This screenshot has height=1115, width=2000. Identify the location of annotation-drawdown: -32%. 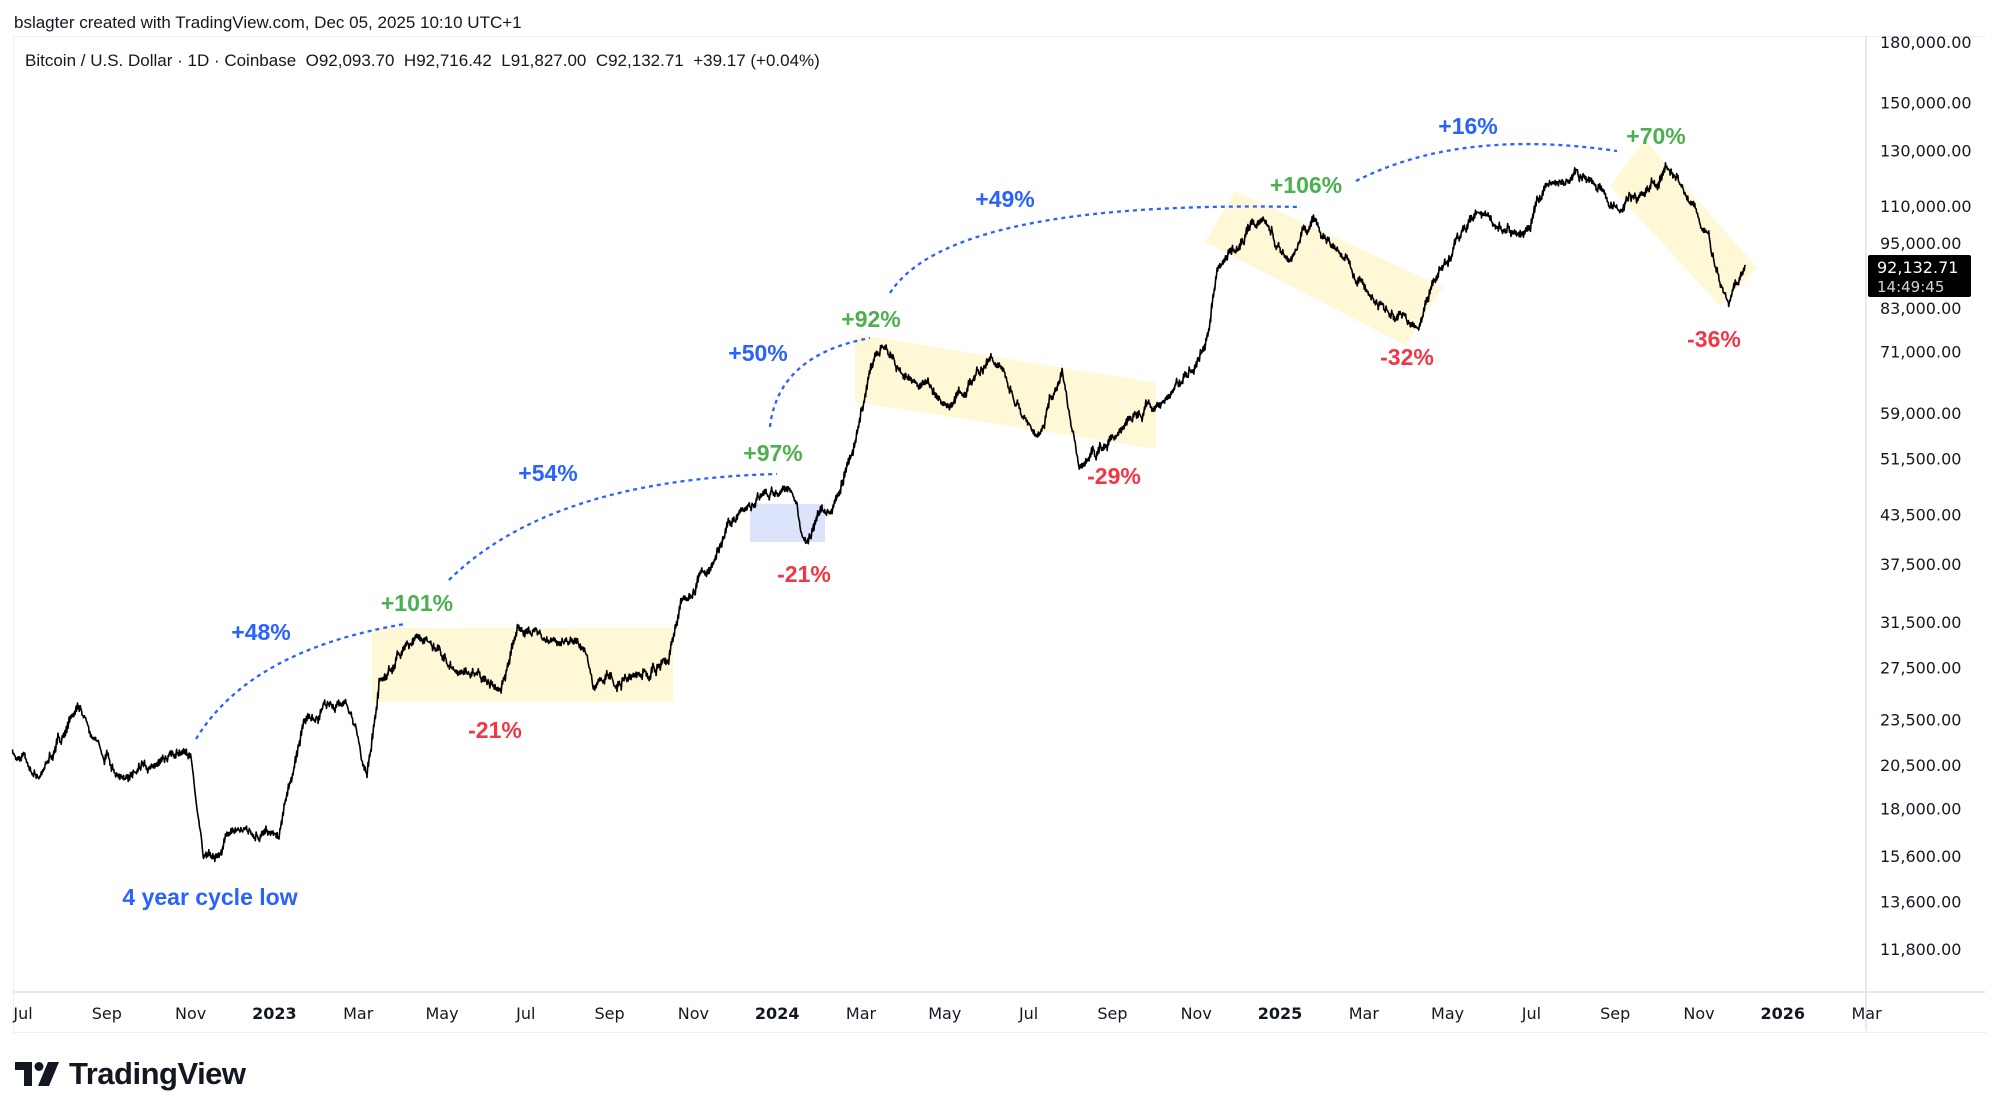
(1407, 357).